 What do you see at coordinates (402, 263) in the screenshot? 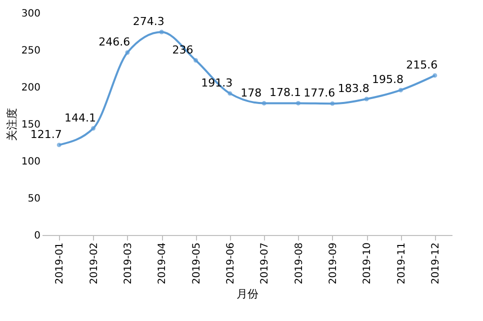
I see `x-tick-label: 2019-11` at bounding box center [402, 263].